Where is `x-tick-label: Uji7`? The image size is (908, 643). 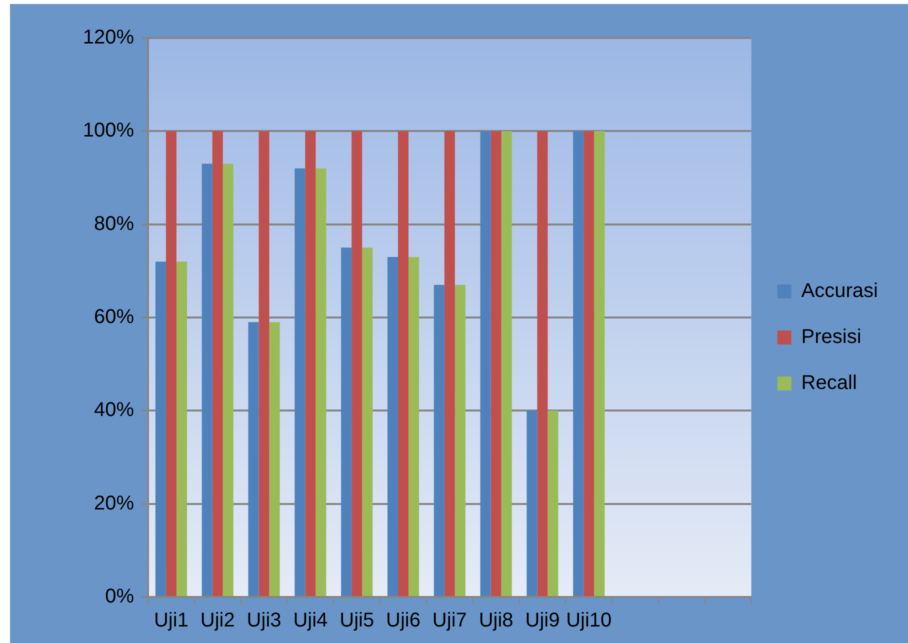
x-tick-label: Uji7 is located at coordinates (449, 621).